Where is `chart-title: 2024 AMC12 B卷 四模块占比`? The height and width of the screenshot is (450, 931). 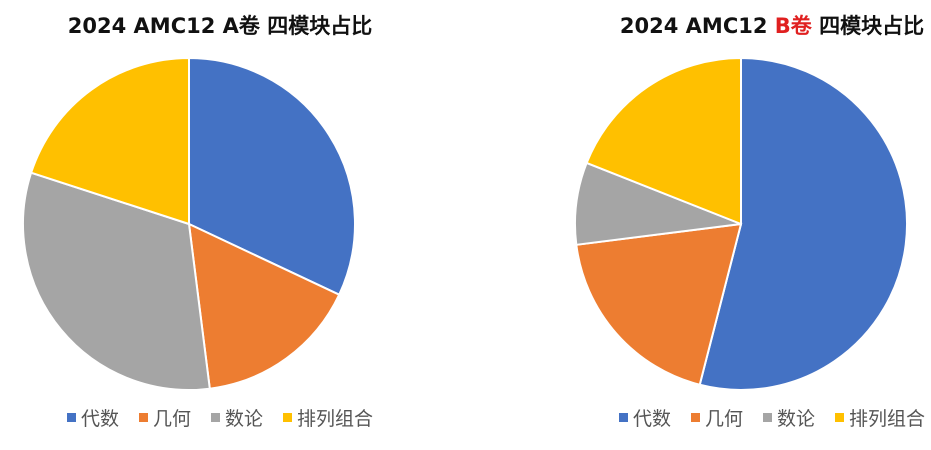
chart-title: 2024 AMC12 B卷 四模块占比 is located at coordinates (741, 25).